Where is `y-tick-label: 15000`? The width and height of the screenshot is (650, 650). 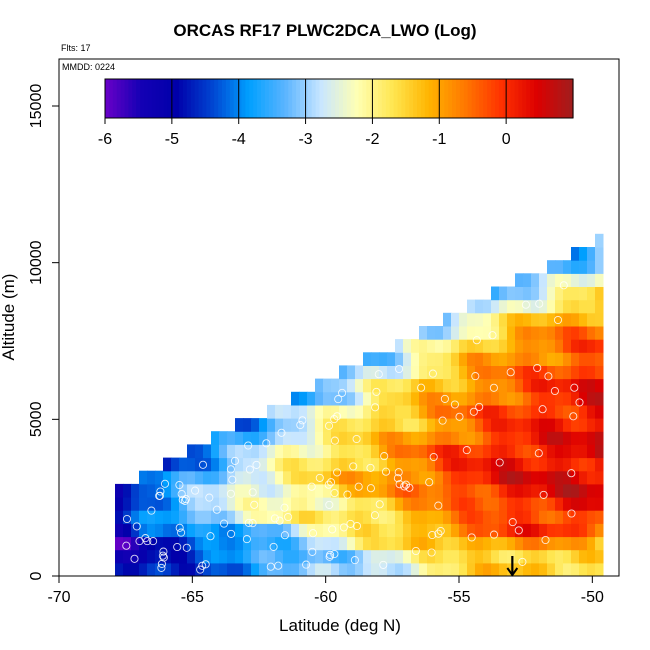
y-tick-label: 15000 is located at coordinates (36, 106).